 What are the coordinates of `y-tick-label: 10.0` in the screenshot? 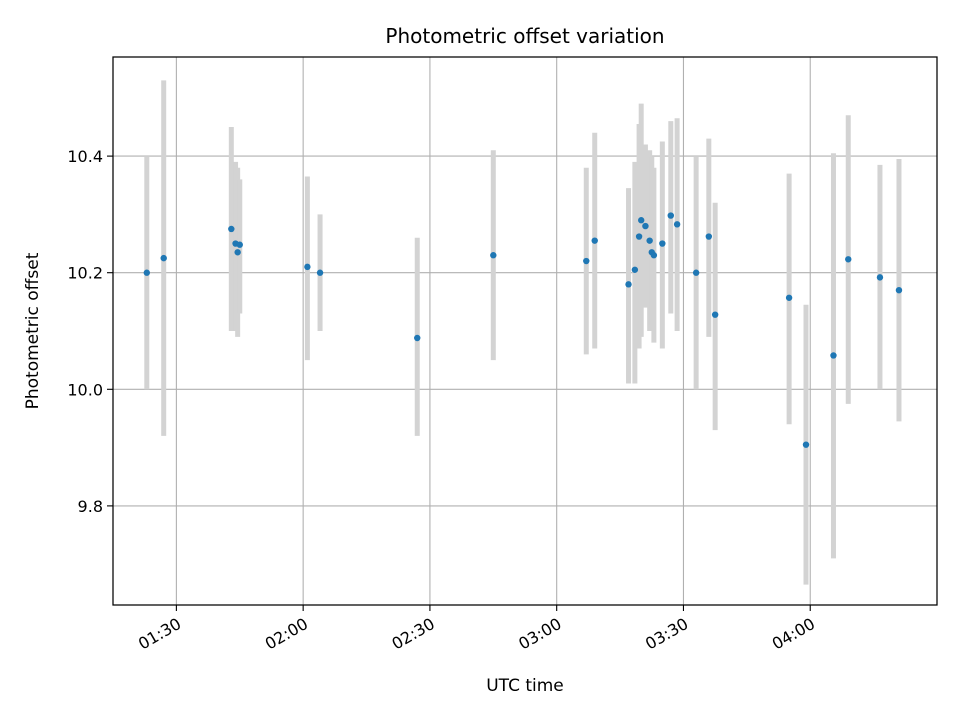 It's located at (85, 389).